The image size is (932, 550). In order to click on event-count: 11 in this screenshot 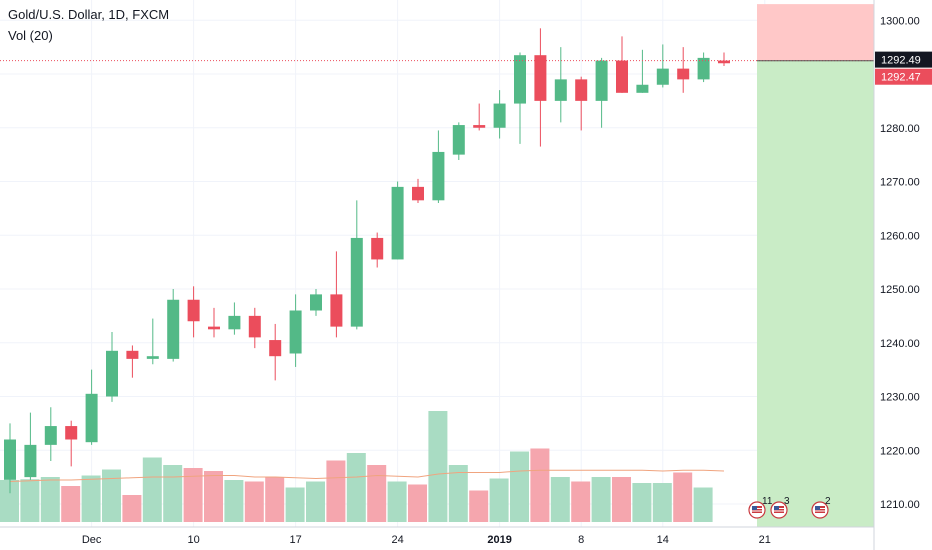, I will do `click(767, 501)`.